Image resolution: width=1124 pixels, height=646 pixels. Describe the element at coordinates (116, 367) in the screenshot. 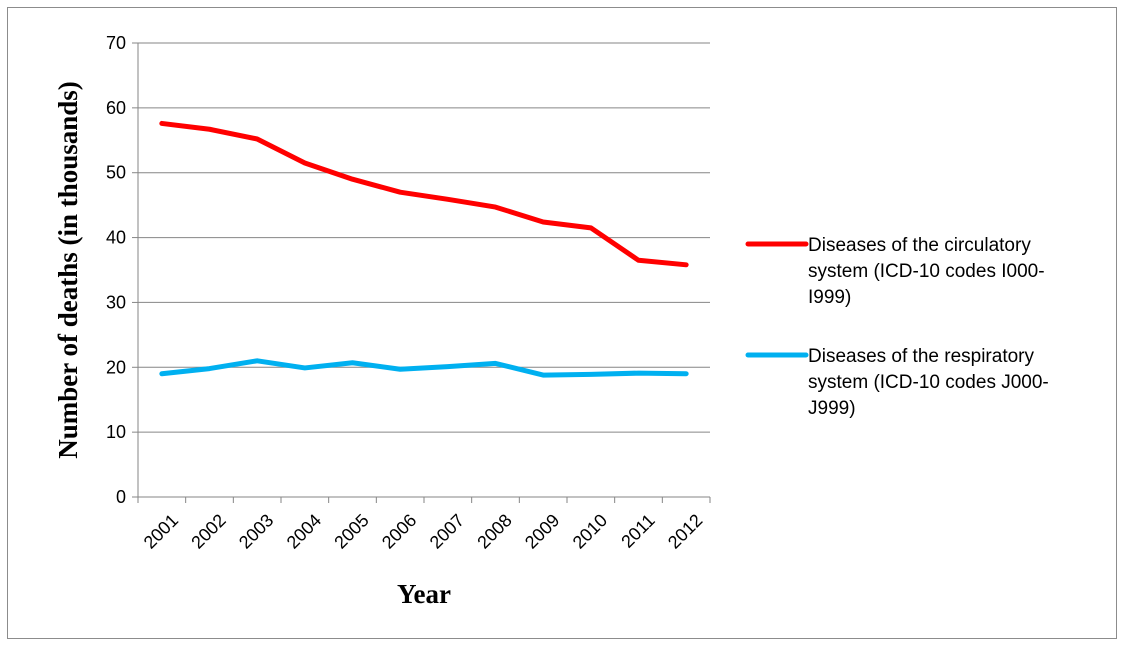

I see `y-tick-label: 20` at that location.